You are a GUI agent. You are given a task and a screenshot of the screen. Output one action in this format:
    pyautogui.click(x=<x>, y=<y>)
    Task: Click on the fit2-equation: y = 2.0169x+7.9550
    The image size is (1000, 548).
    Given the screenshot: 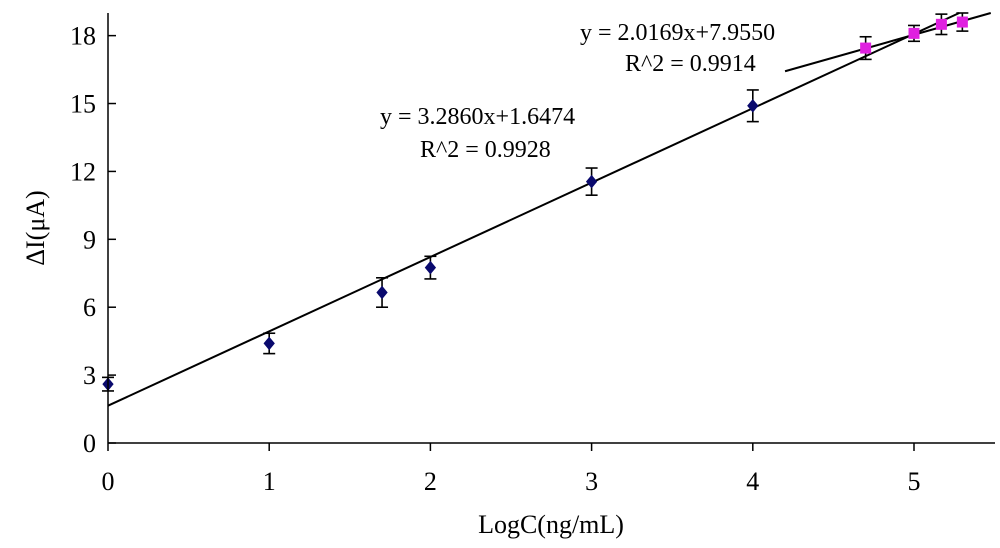 What is the action you would take?
    pyautogui.click(x=677, y=33)
    